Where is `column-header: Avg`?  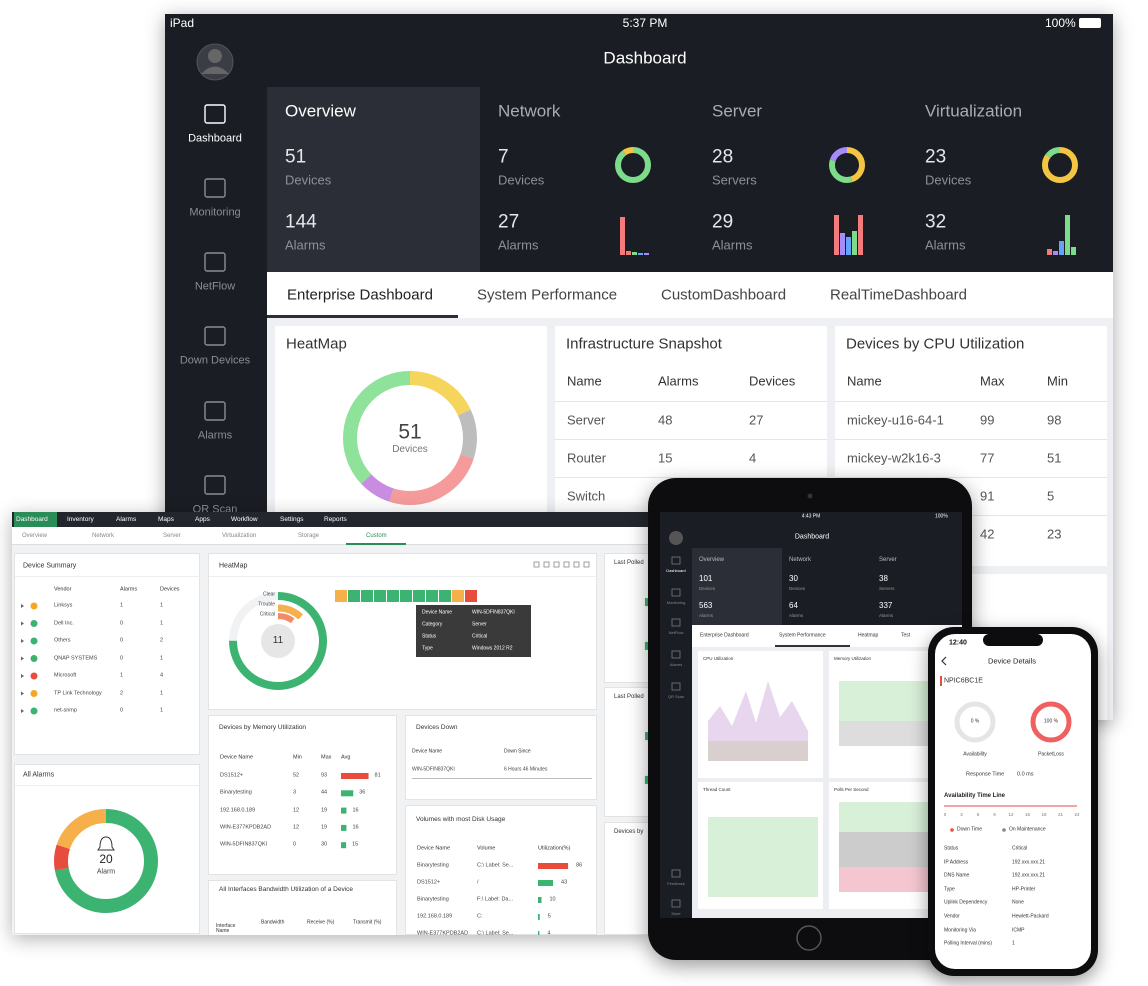
column-header: Avg is located at coordinates (346, 757).